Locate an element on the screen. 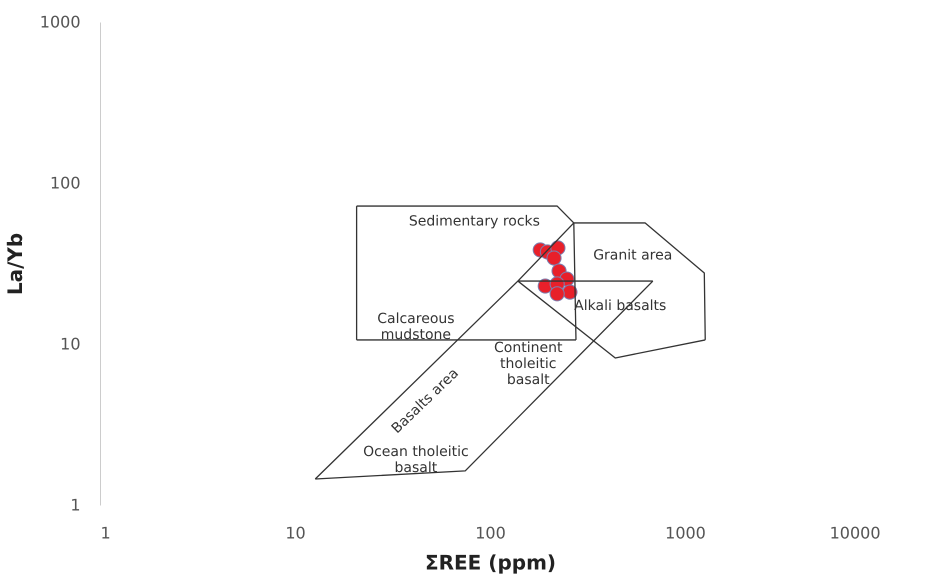 The height and width of the screenshot is (588, 929). y-tick-label: 1000 is located at coordinates (60, 22).